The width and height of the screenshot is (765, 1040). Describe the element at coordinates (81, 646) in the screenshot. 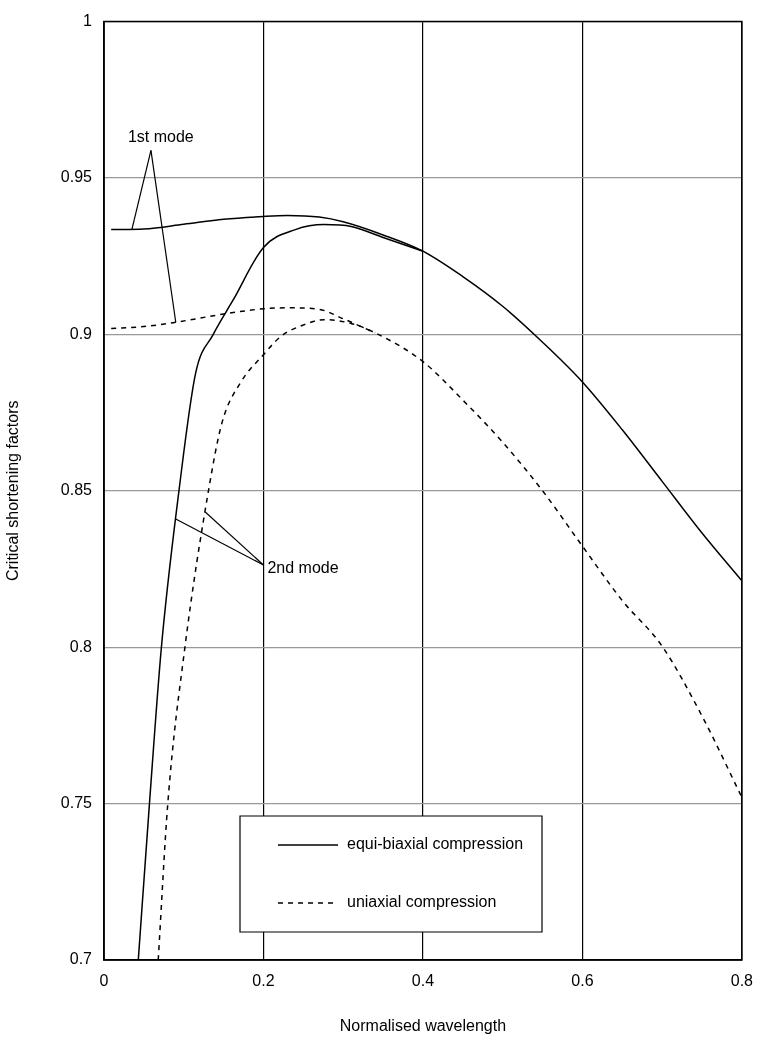

I see `y-tick-label: 0.8` at that location.